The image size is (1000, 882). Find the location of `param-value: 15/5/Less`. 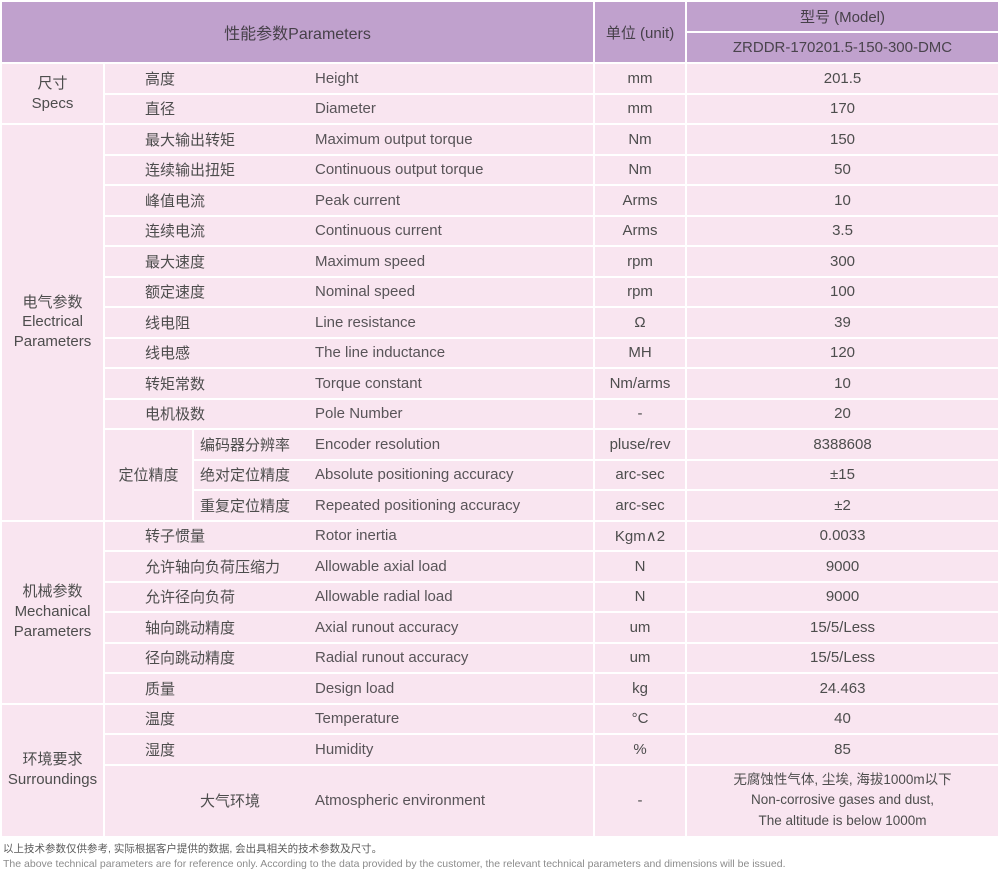

param-value: 15/5/Less is located at coordinates (843, 657).